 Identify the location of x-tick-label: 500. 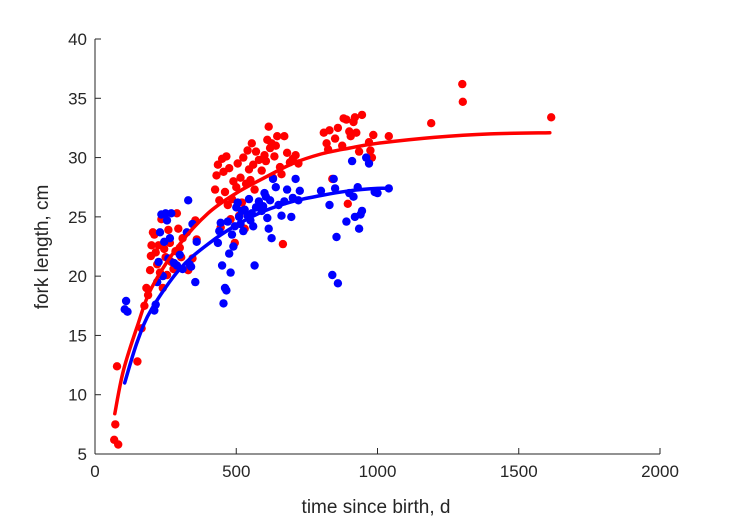
(236, 471).